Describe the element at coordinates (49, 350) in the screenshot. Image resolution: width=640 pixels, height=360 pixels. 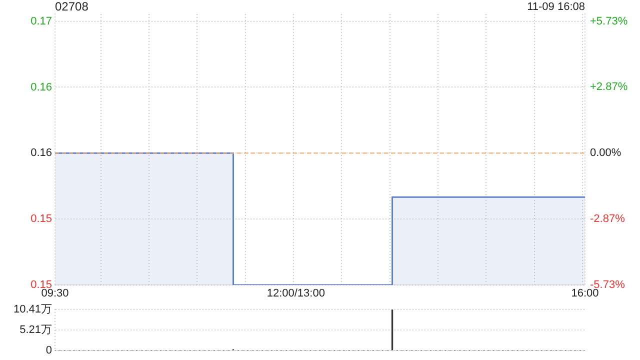
I see `y-tick-label: 0` at that location.